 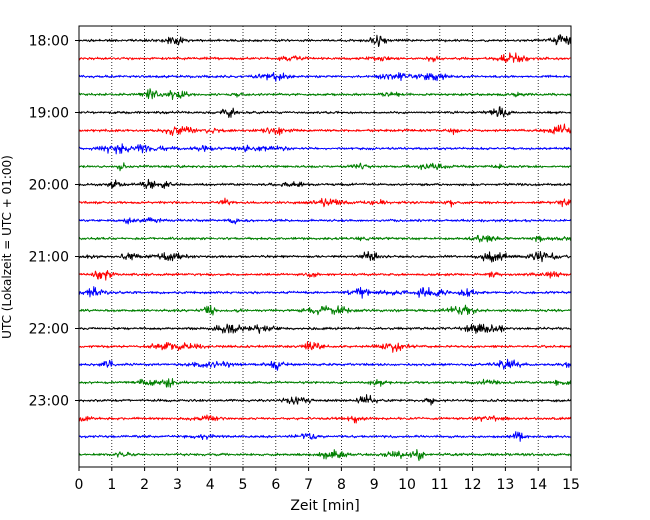 What do you see at coordinates (505, 485) in the screenshot?
I see `x-tick-label: 13` at bounding box center [505, 485].